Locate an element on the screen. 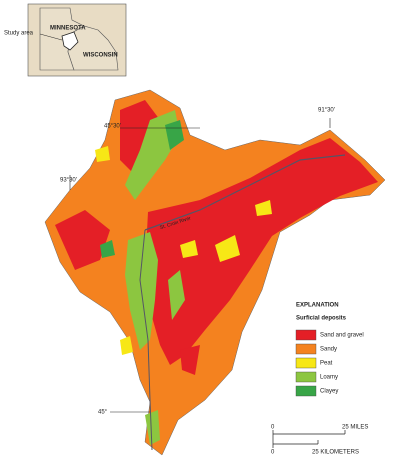  wisconsin-shape is located at coordinates (93, 48).